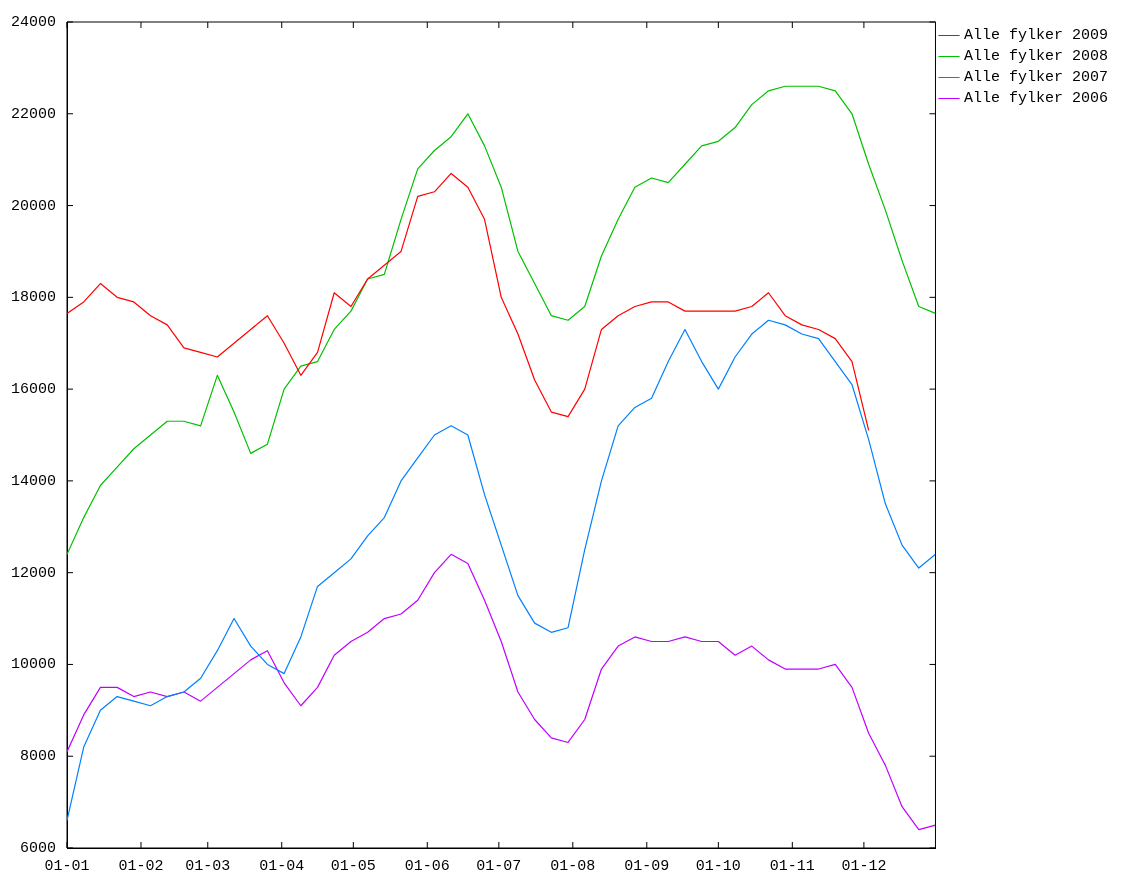 This screenshot has height=888, width=1141. Describe the element at coordinates (38, 757) in the screenshot. I see `y-tick-label: 8000` at that location.